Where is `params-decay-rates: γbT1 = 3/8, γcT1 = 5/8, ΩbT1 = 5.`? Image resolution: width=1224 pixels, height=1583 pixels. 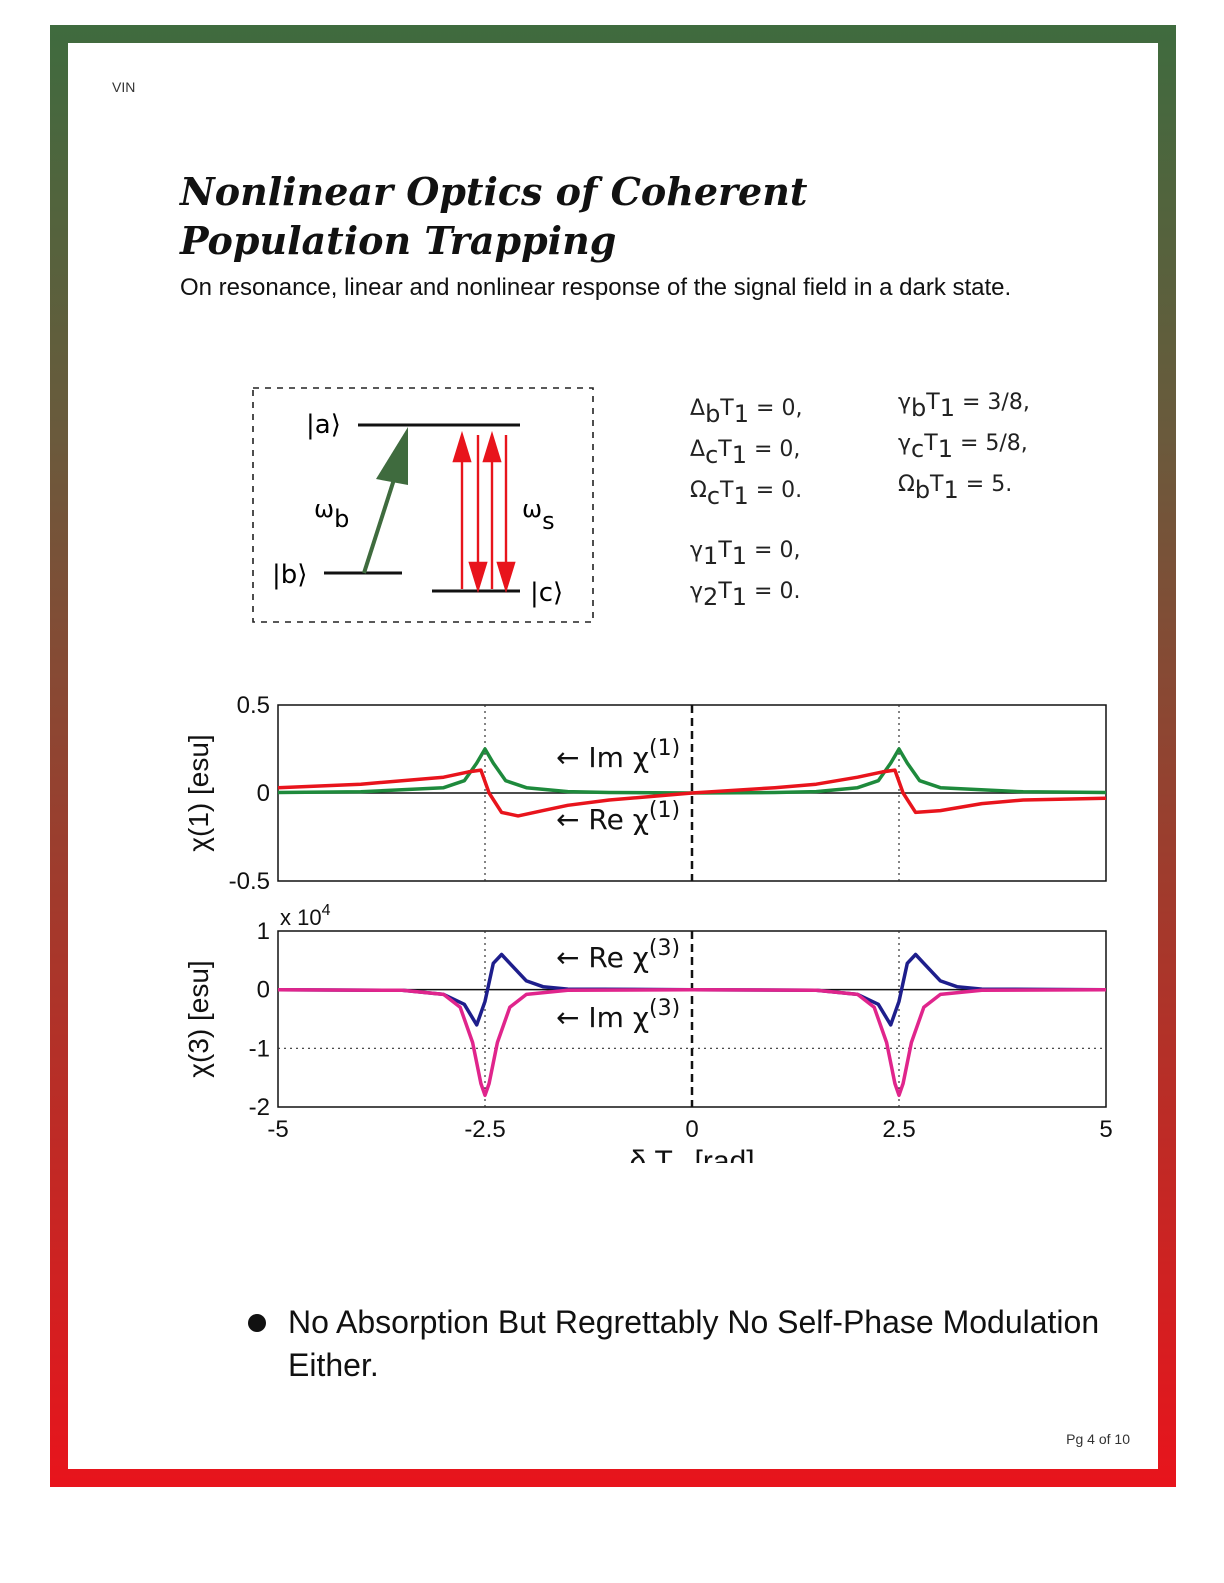
params-decay-rates: γbT1 = 3/8, γcT1 = 5/8, ΩbT1 = 5. is located at coordinates (964, 446).